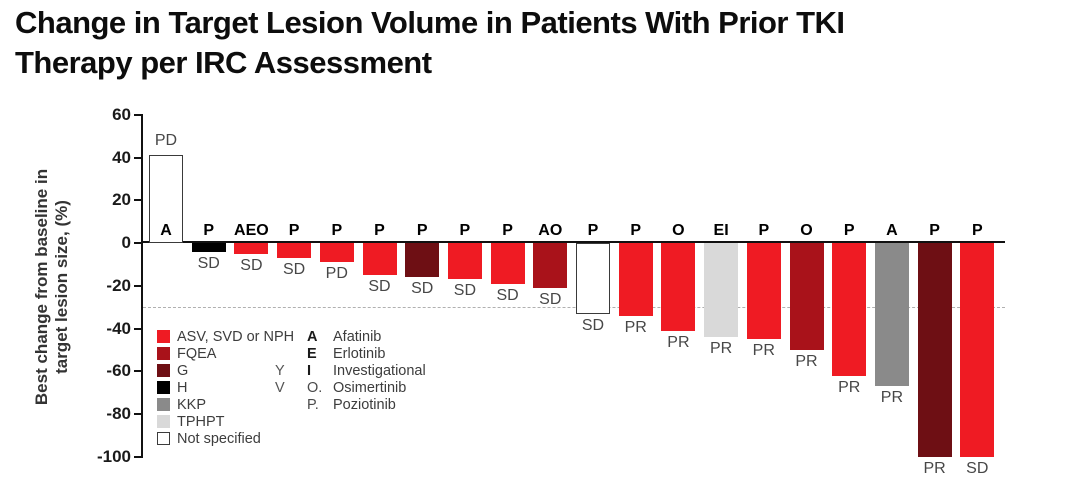 The width and height of the screenshot is (1080, 486). What do you see at coordinates (183, 371) in the screenshot?
I see `legend-label-g: G` at bounding box center [183, 371].